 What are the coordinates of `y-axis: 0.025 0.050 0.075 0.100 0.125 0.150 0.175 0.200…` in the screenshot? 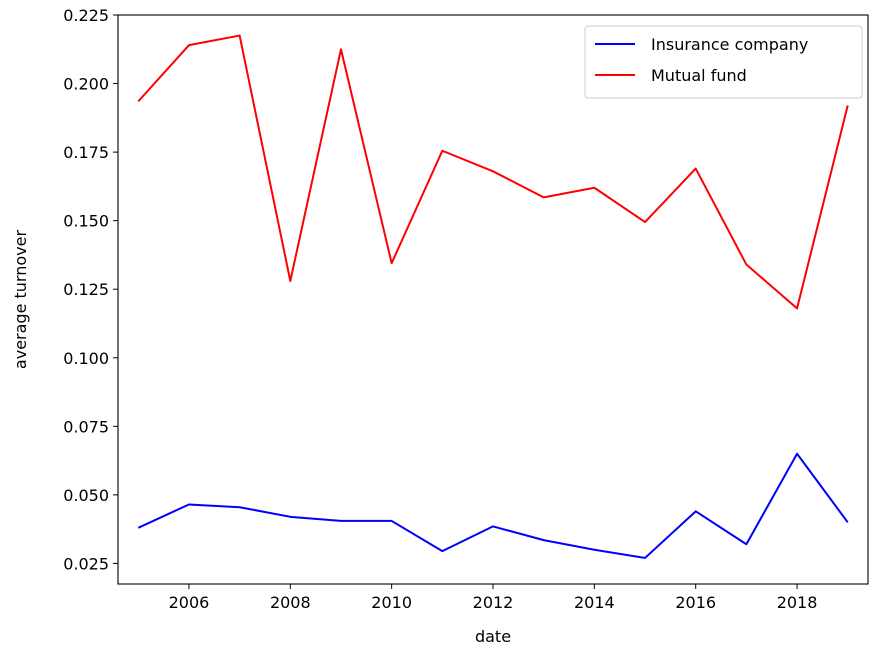 It's located at (90, 289).